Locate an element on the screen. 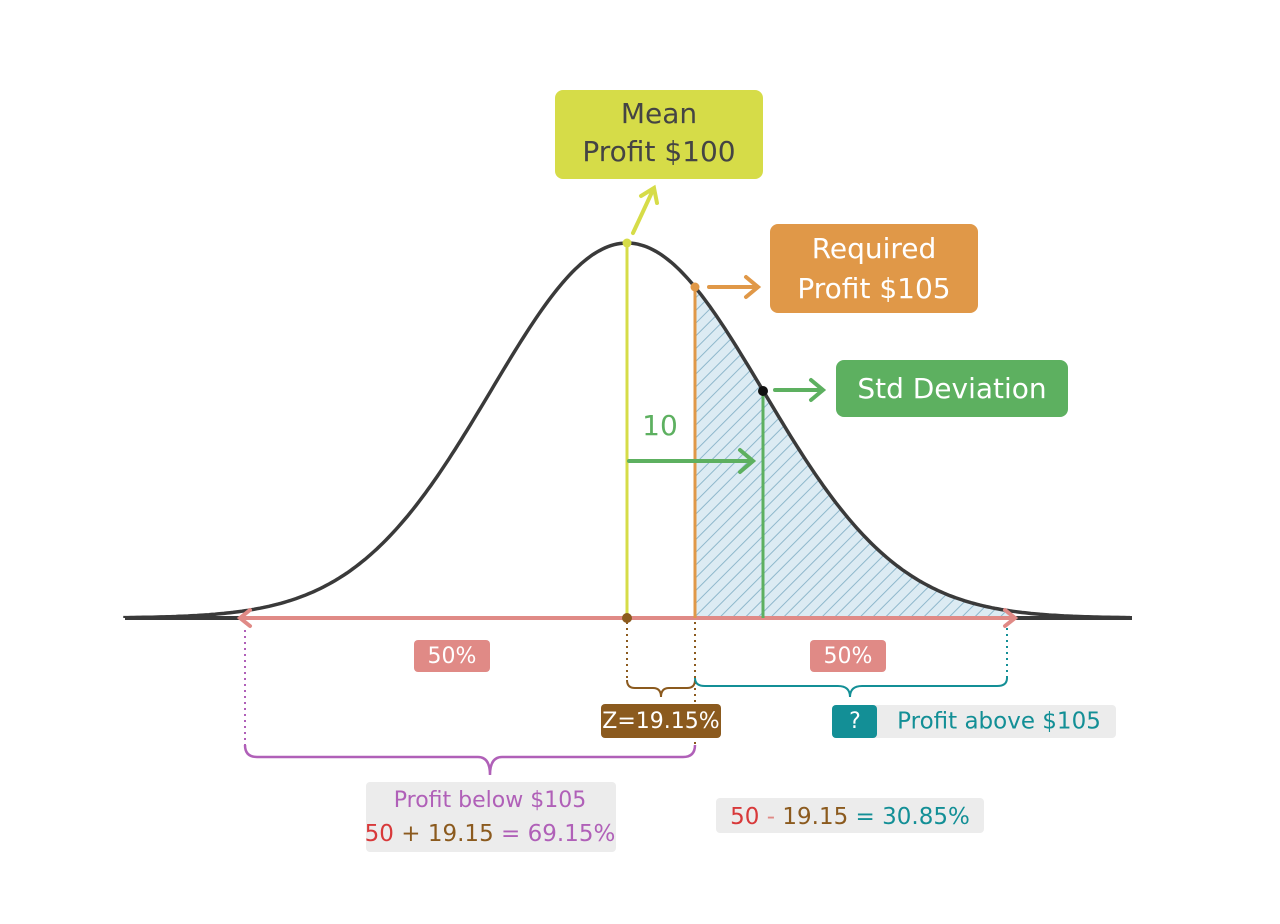 The image size is (1280, 924). below-equation: 50 + 19.15 = 69.15% is located at coordinates (490, 834).